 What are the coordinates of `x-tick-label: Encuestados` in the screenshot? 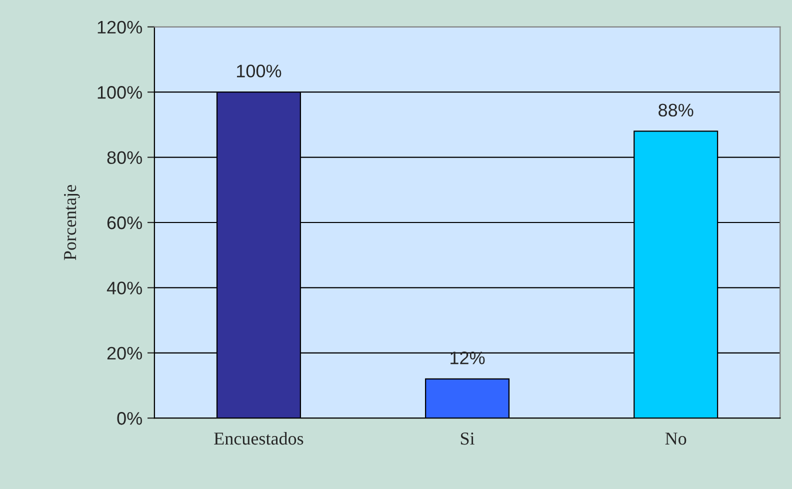 It's located at (259, 438).